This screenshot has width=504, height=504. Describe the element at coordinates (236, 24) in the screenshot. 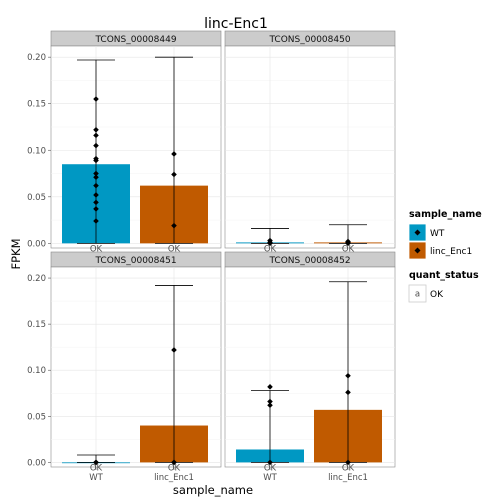

I see `chart-title: linc-Enc1` at that location.